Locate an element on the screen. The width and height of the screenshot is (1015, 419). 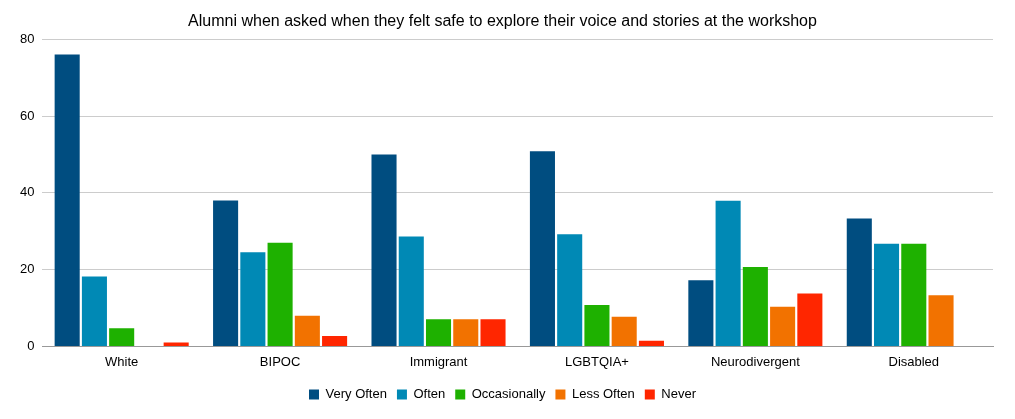
chart-title: Alumni when asked when they felt safe to explore their voice and stories at the workshop is located at coordinates (502, 21).